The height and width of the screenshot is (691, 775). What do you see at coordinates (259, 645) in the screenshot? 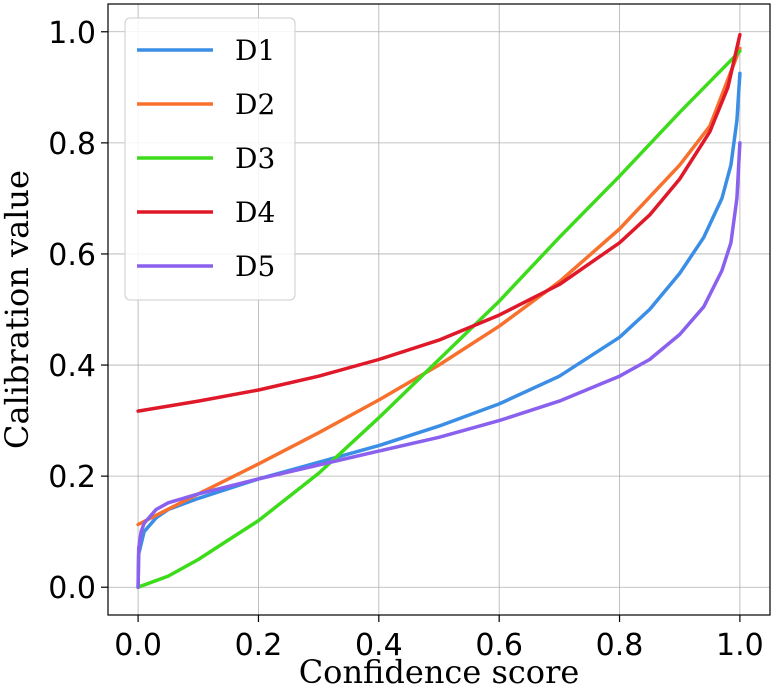
I see `x-tick-label: 0.2` at bounding box center [259, 645].